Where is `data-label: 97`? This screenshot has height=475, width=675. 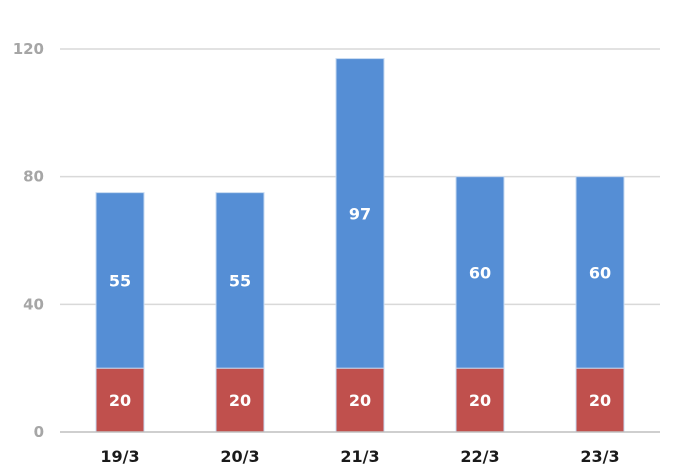
data-label: 97 is located at coordinates (360, 213).